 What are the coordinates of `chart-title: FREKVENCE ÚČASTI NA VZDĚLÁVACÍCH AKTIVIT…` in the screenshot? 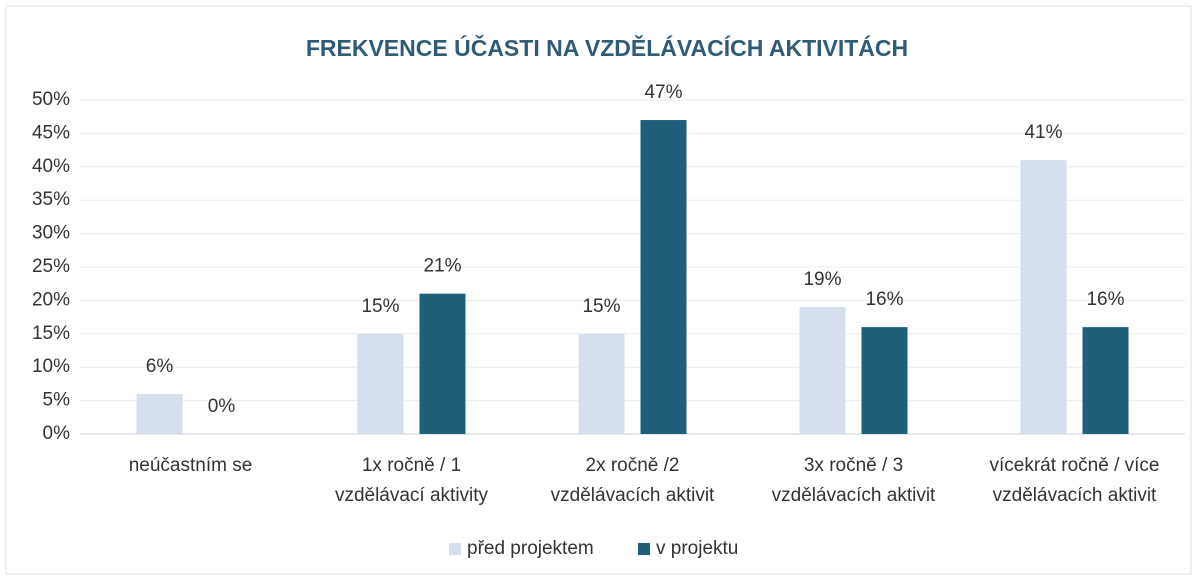 It's located at (607, 47).